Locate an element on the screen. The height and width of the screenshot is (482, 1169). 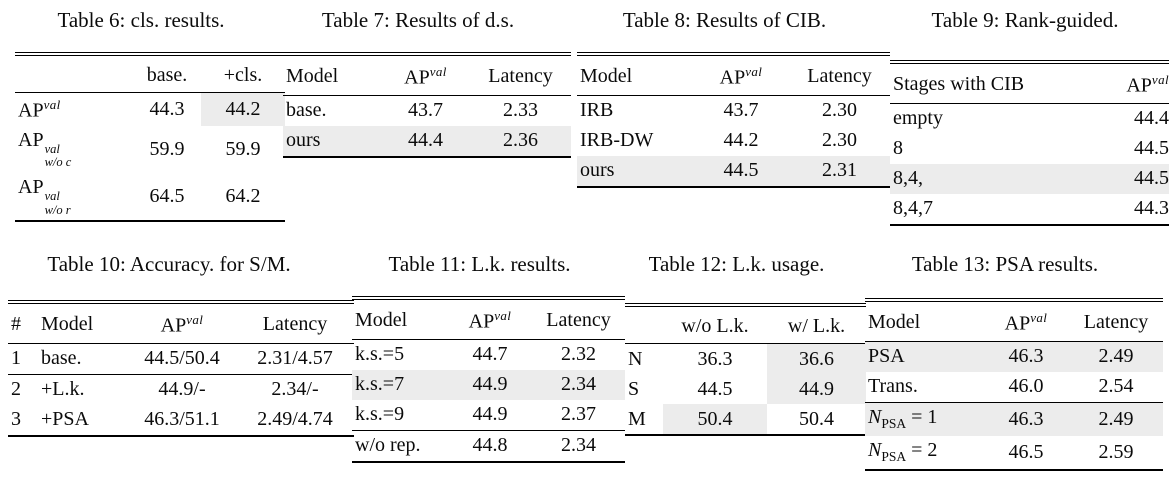
table8-caption: Table 8: Results of CIB. is located at coordinates (724, 20).